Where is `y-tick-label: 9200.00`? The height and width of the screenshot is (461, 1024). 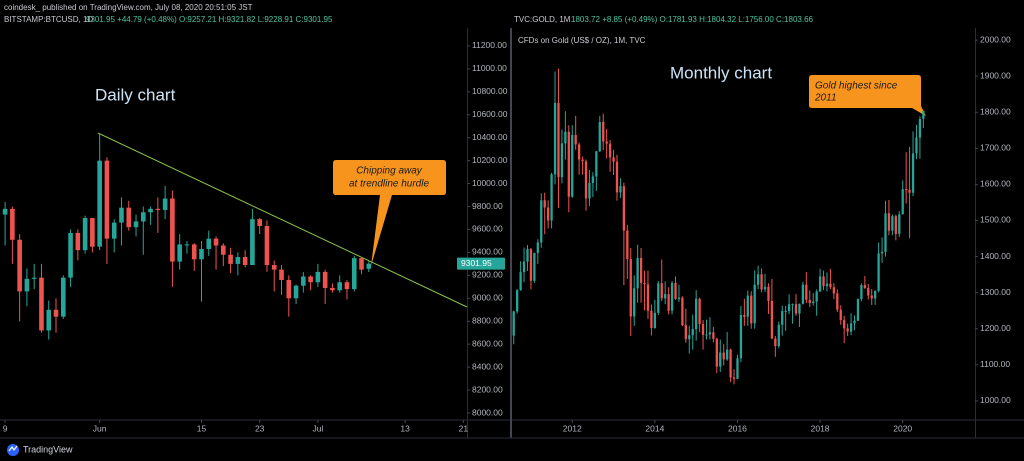 y-tick-label: 9200.00 is located at coordinates (487, 275).